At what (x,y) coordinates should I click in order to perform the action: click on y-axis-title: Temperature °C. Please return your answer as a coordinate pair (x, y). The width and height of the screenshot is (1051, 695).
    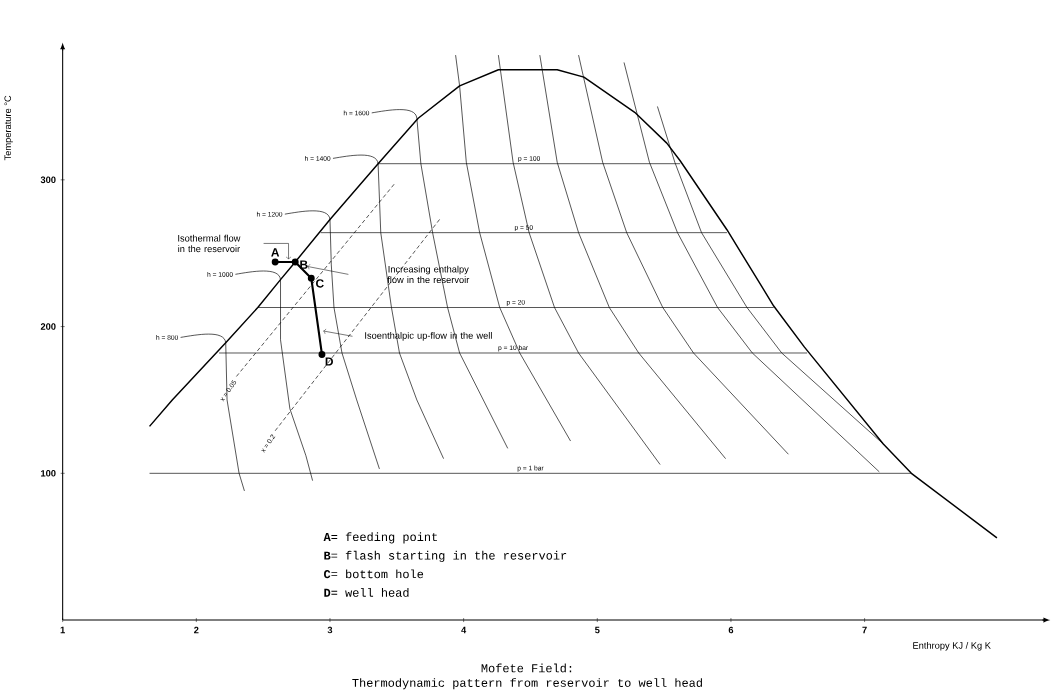
    Looking at the image, I should click on (8, 128).